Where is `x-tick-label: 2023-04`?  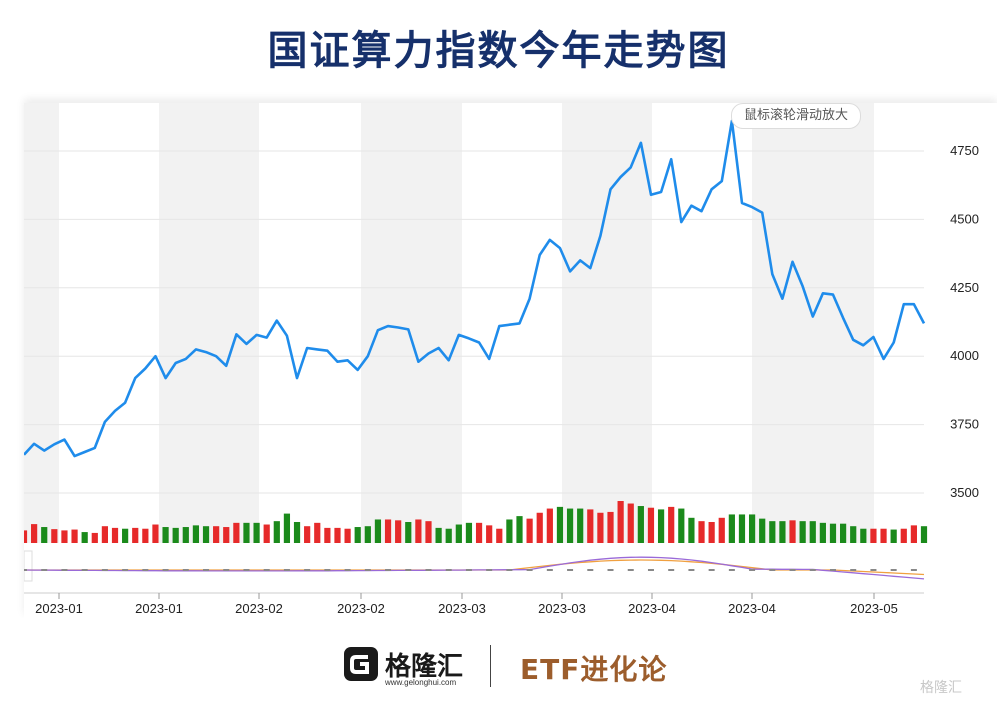
x-tick-label: 2023-04 is located at coordinates (752, 608).